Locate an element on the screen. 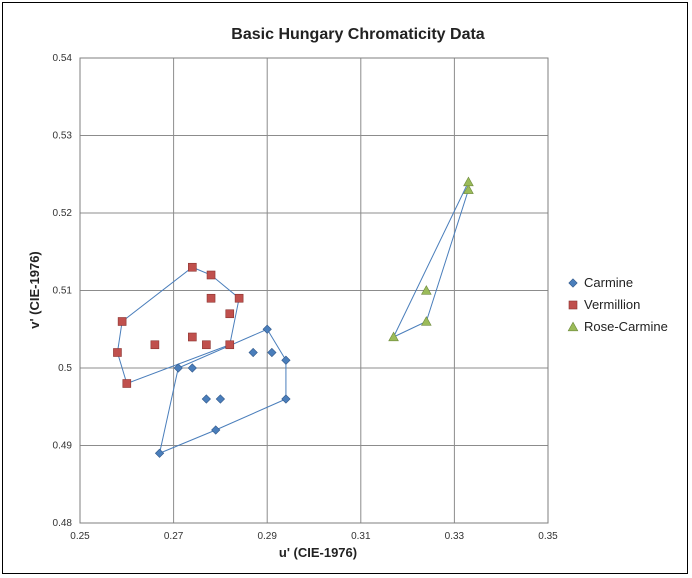  x-tick-label: 0.31 is located at coordinates (361, 536).